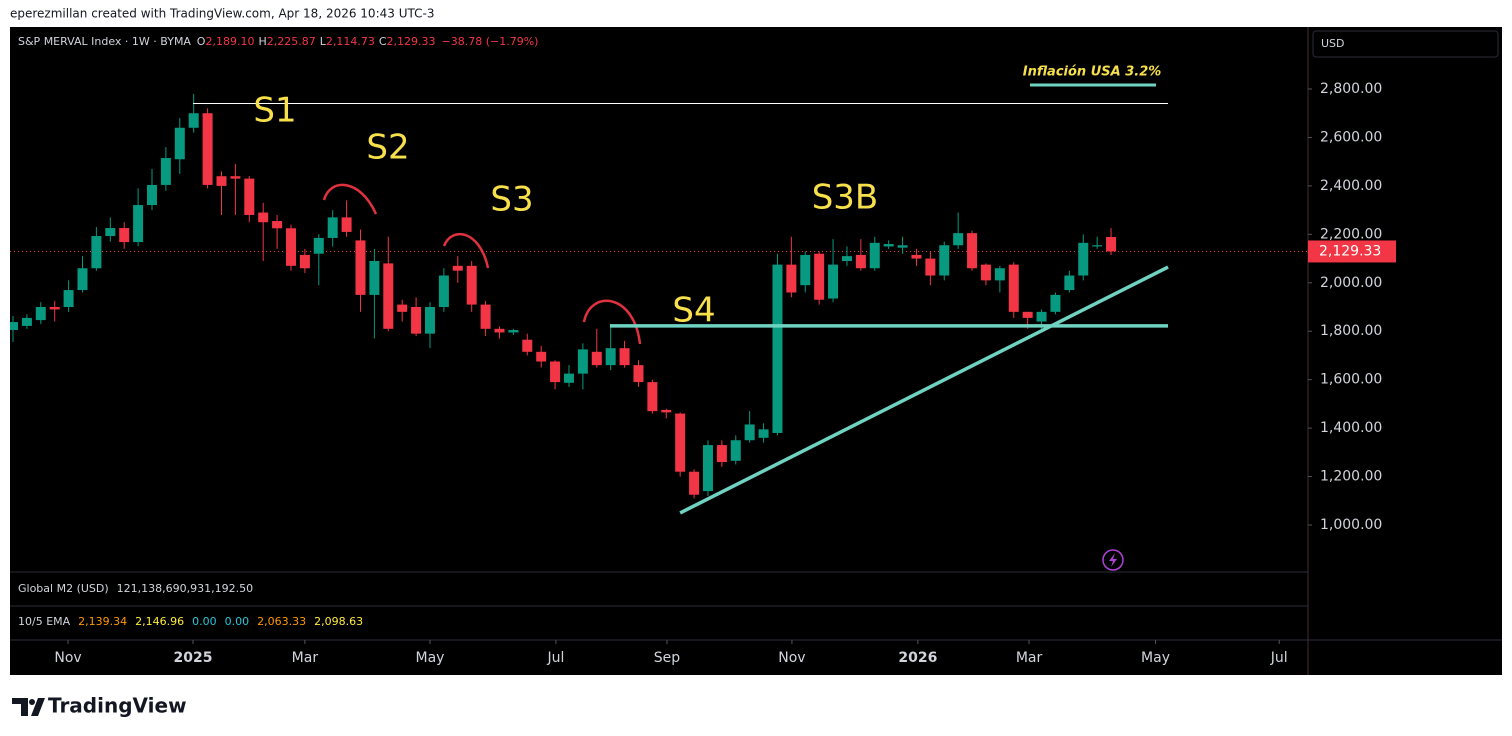  Describe the element at coordinates (387, 148) in the screenshot. I see `annotation: S2` at that location.